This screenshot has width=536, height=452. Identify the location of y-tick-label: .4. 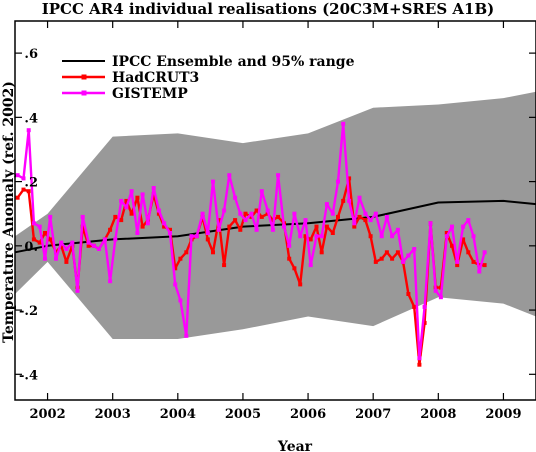
(31, 118).